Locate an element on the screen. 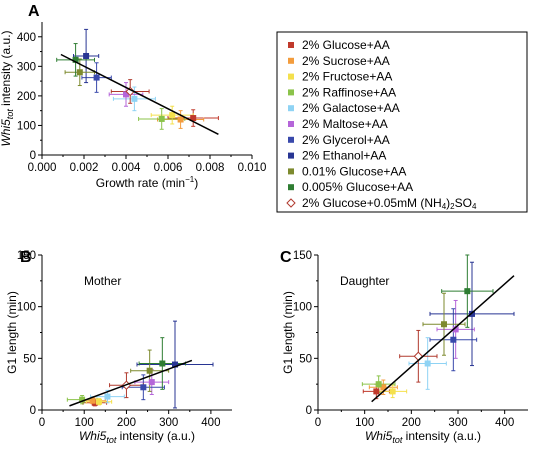  panel-inset-title: Mother is located at coordinates (102, 281).